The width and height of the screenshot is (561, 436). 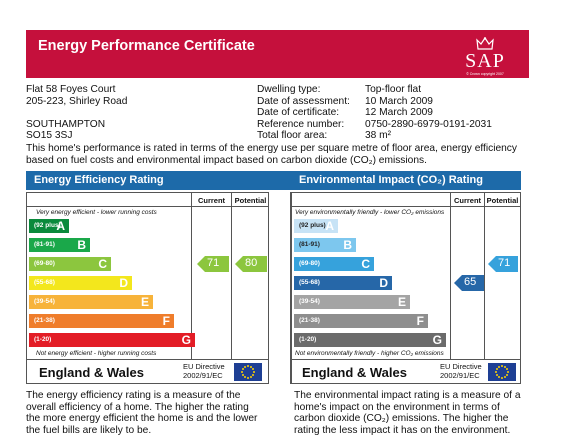 What do you see at coordinates (343, 283) in the screenshot?
I see `rating-band-d: (55-68) D` at bounding box center [343, 283].